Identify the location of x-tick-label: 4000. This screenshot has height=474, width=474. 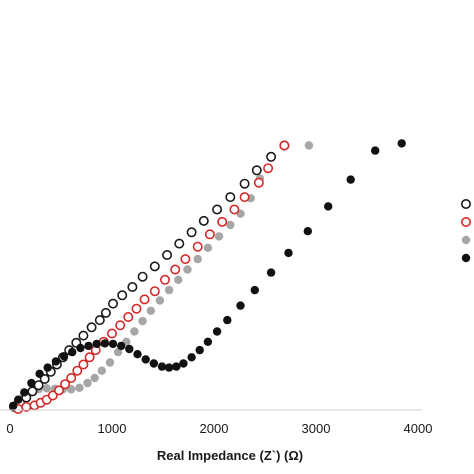
(418, 428).